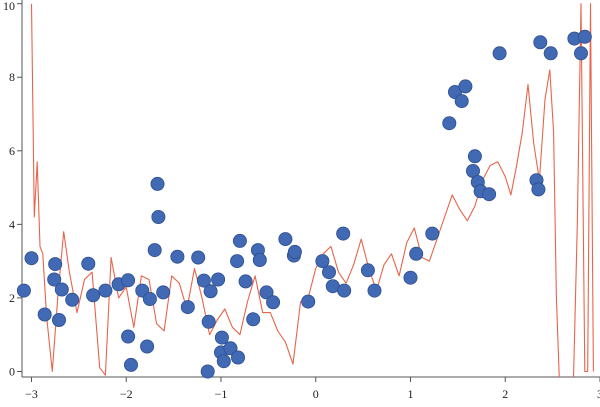  What do you see at coordinates (598, 394) in the screenshot?
I see `x-tick-label: 3` at bounding box center [598, 394].